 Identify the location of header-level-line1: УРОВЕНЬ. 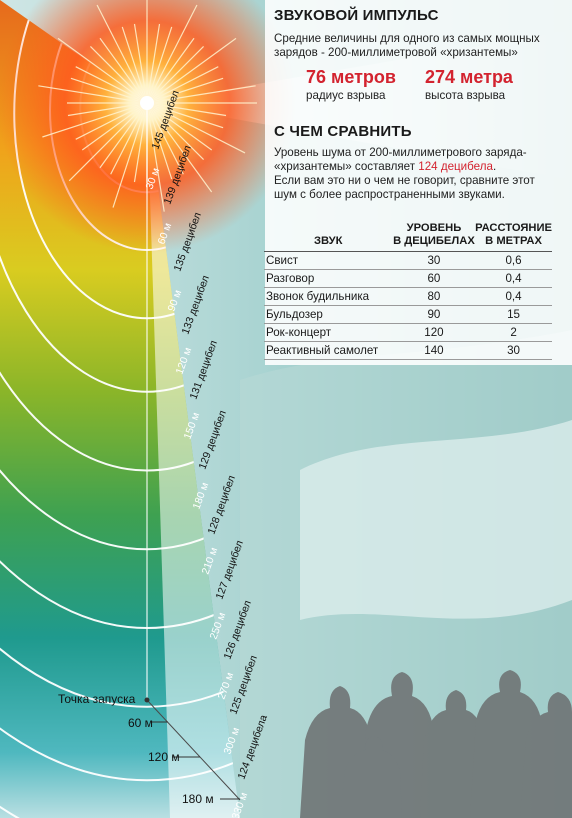
(434, 228).